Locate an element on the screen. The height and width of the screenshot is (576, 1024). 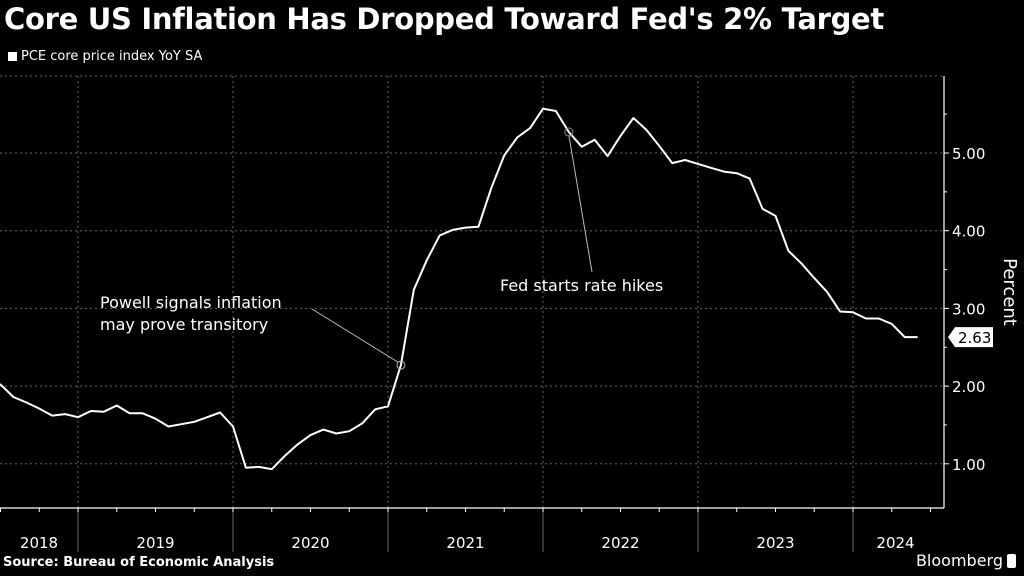
brand-logo: Bloomberg is located at coordinates (966, 560).